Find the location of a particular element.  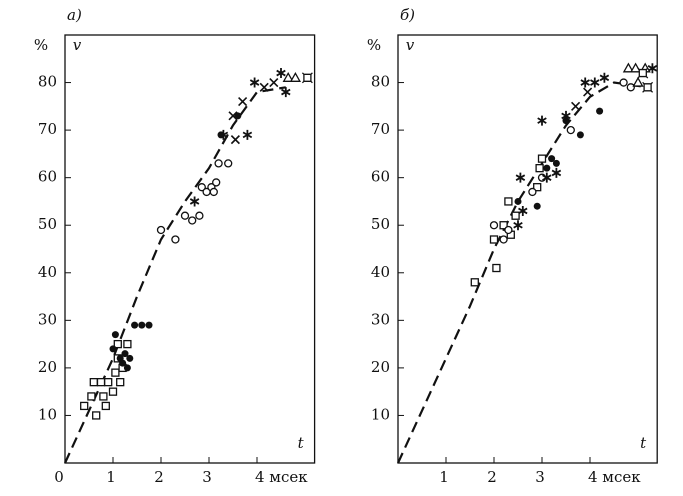

y-unit: % is located at coordinates (41, 45).